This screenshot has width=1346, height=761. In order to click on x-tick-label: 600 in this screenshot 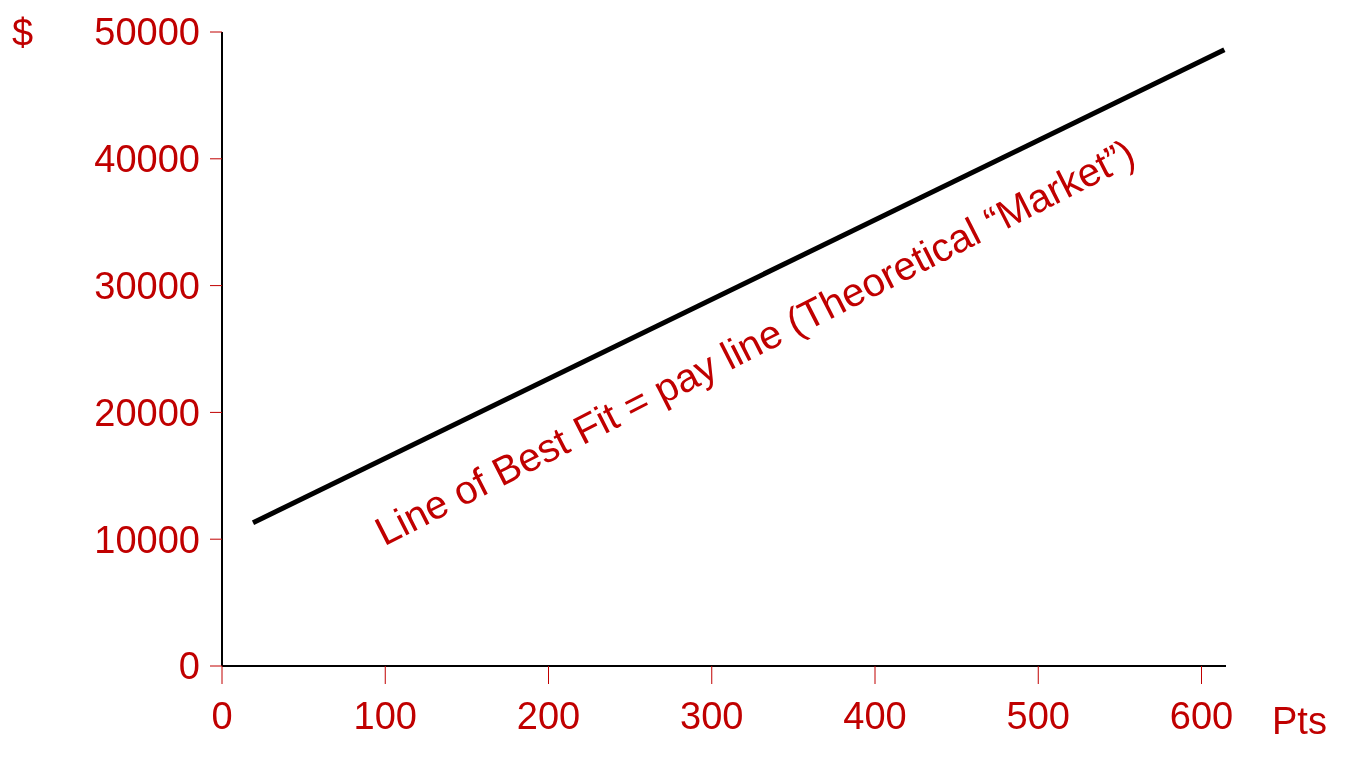, I will do `click(1201, 715)`.